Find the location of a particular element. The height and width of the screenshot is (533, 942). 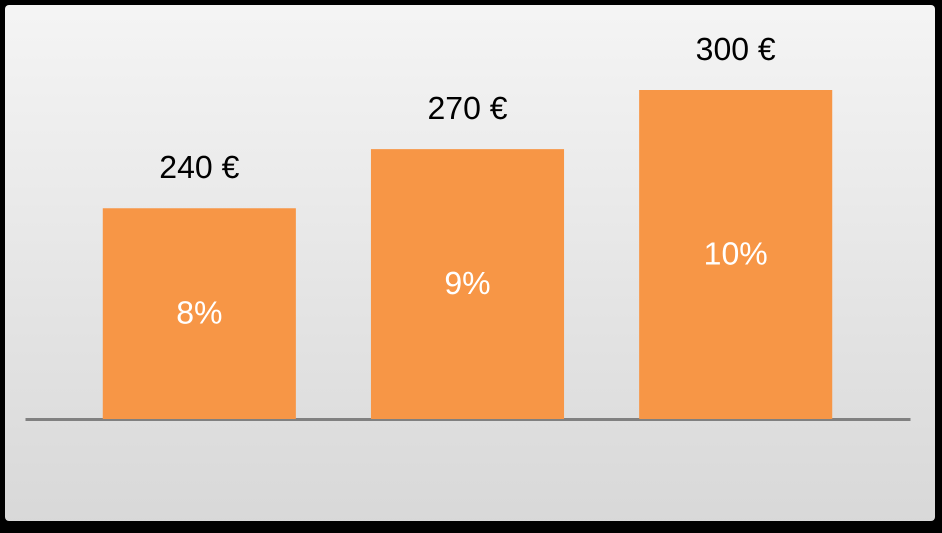

annotation: 10% is located at coordinates (736, 254).